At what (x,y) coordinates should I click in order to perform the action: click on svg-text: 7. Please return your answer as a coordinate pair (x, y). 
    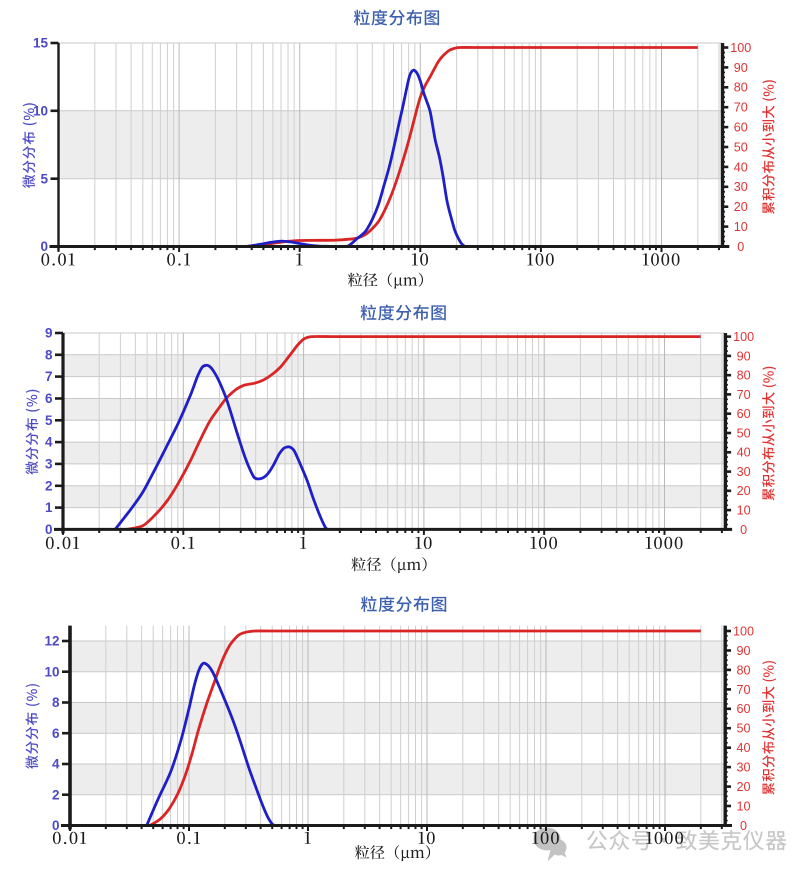
    Looking at the image, I should click on (49, 376).